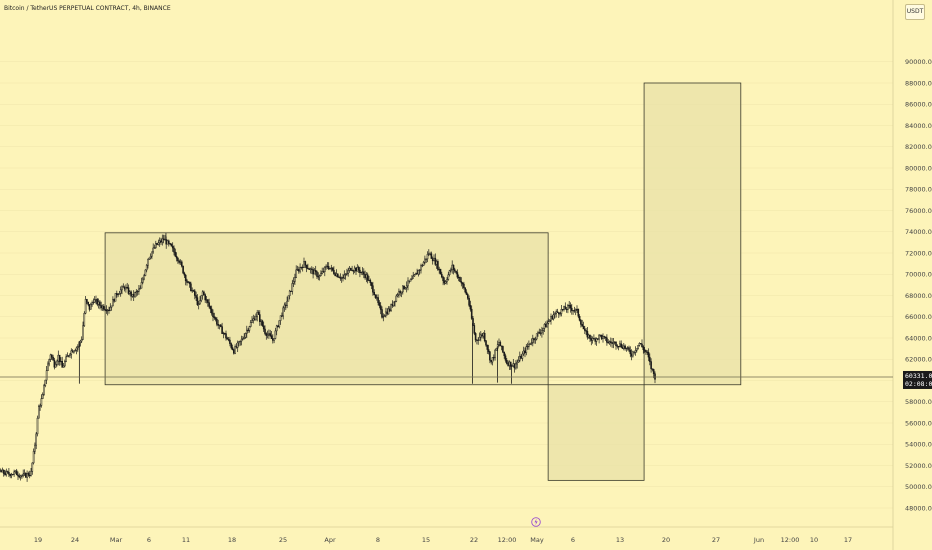  Describe the element at coordinates (918, 445) in the screenshot. I see `y-tick-label: 54000.0` at that location.